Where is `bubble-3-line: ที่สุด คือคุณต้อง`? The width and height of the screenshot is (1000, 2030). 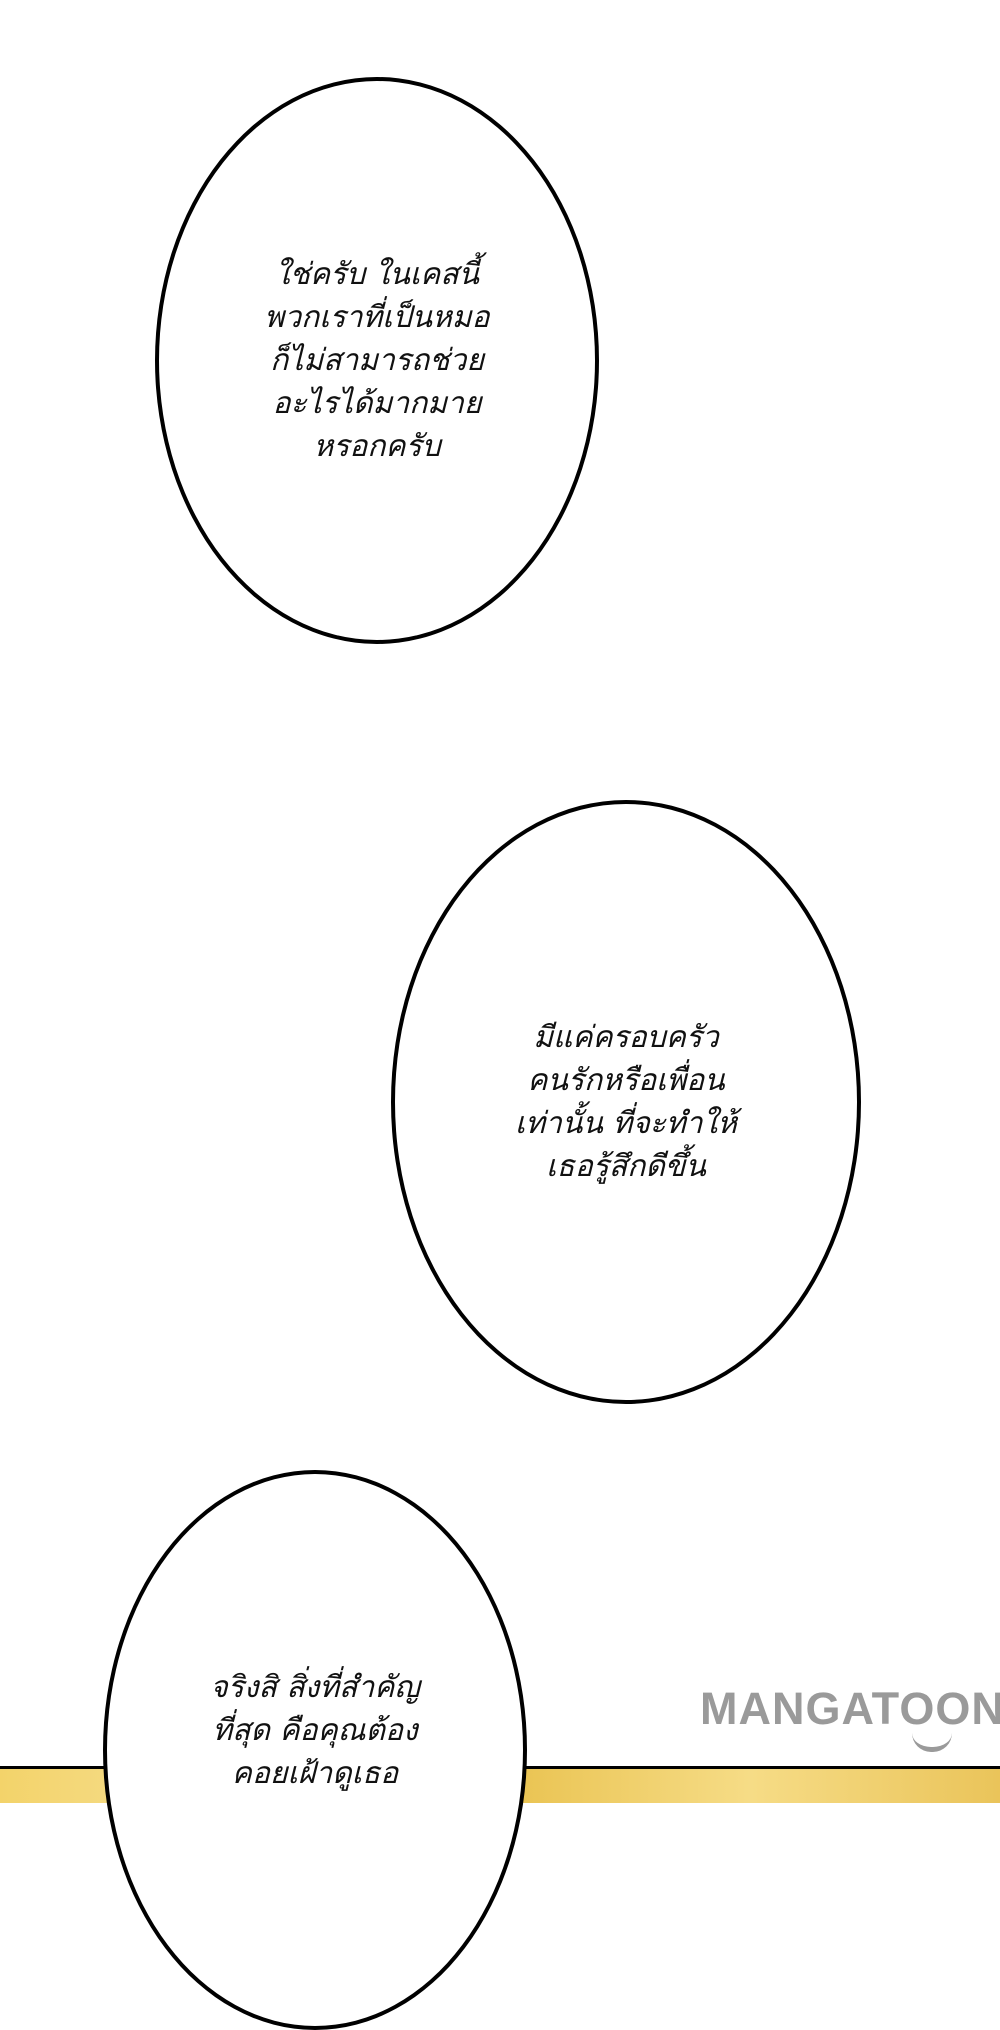 bubble-3-line: ที่สุด คือคุณต้อง is located at coordinates (315, 1730).